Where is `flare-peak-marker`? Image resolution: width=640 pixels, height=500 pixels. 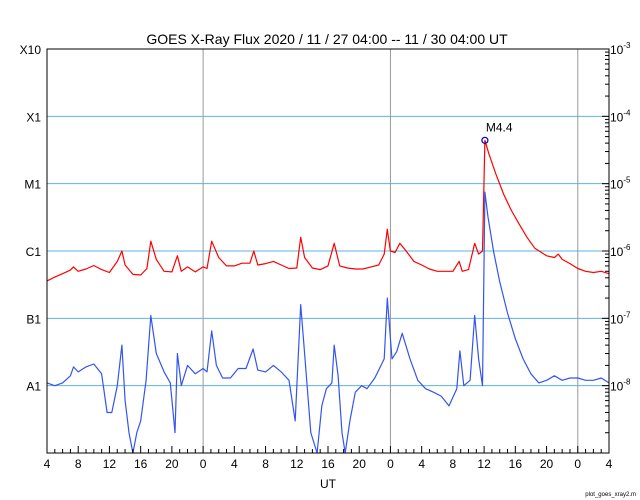 flare-peak-marker is located at coordinates (485, 140).